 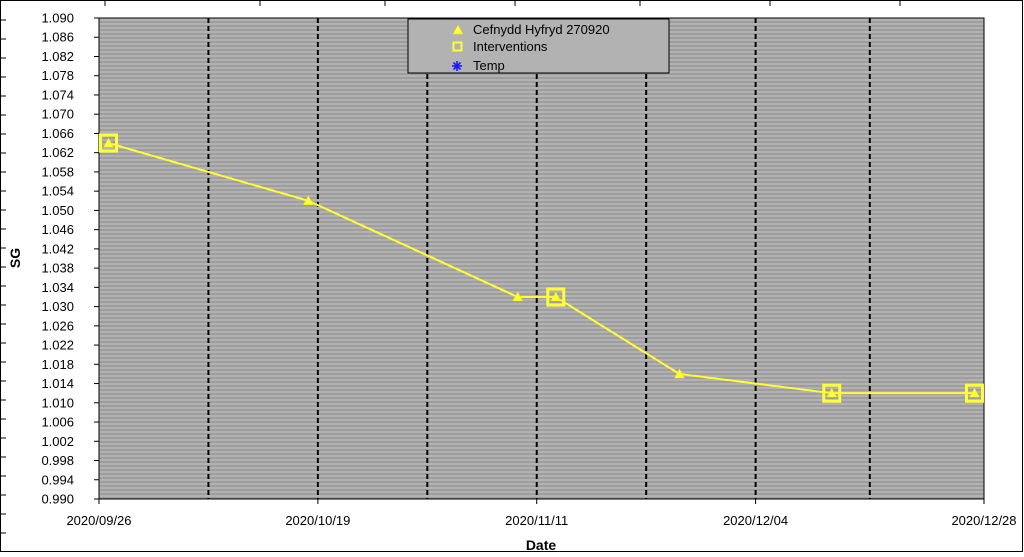 What do you see at coordinates (57, 325) in the screenshot?
I see `y-tick-label: 1.026` at bounding box center [57, 325].